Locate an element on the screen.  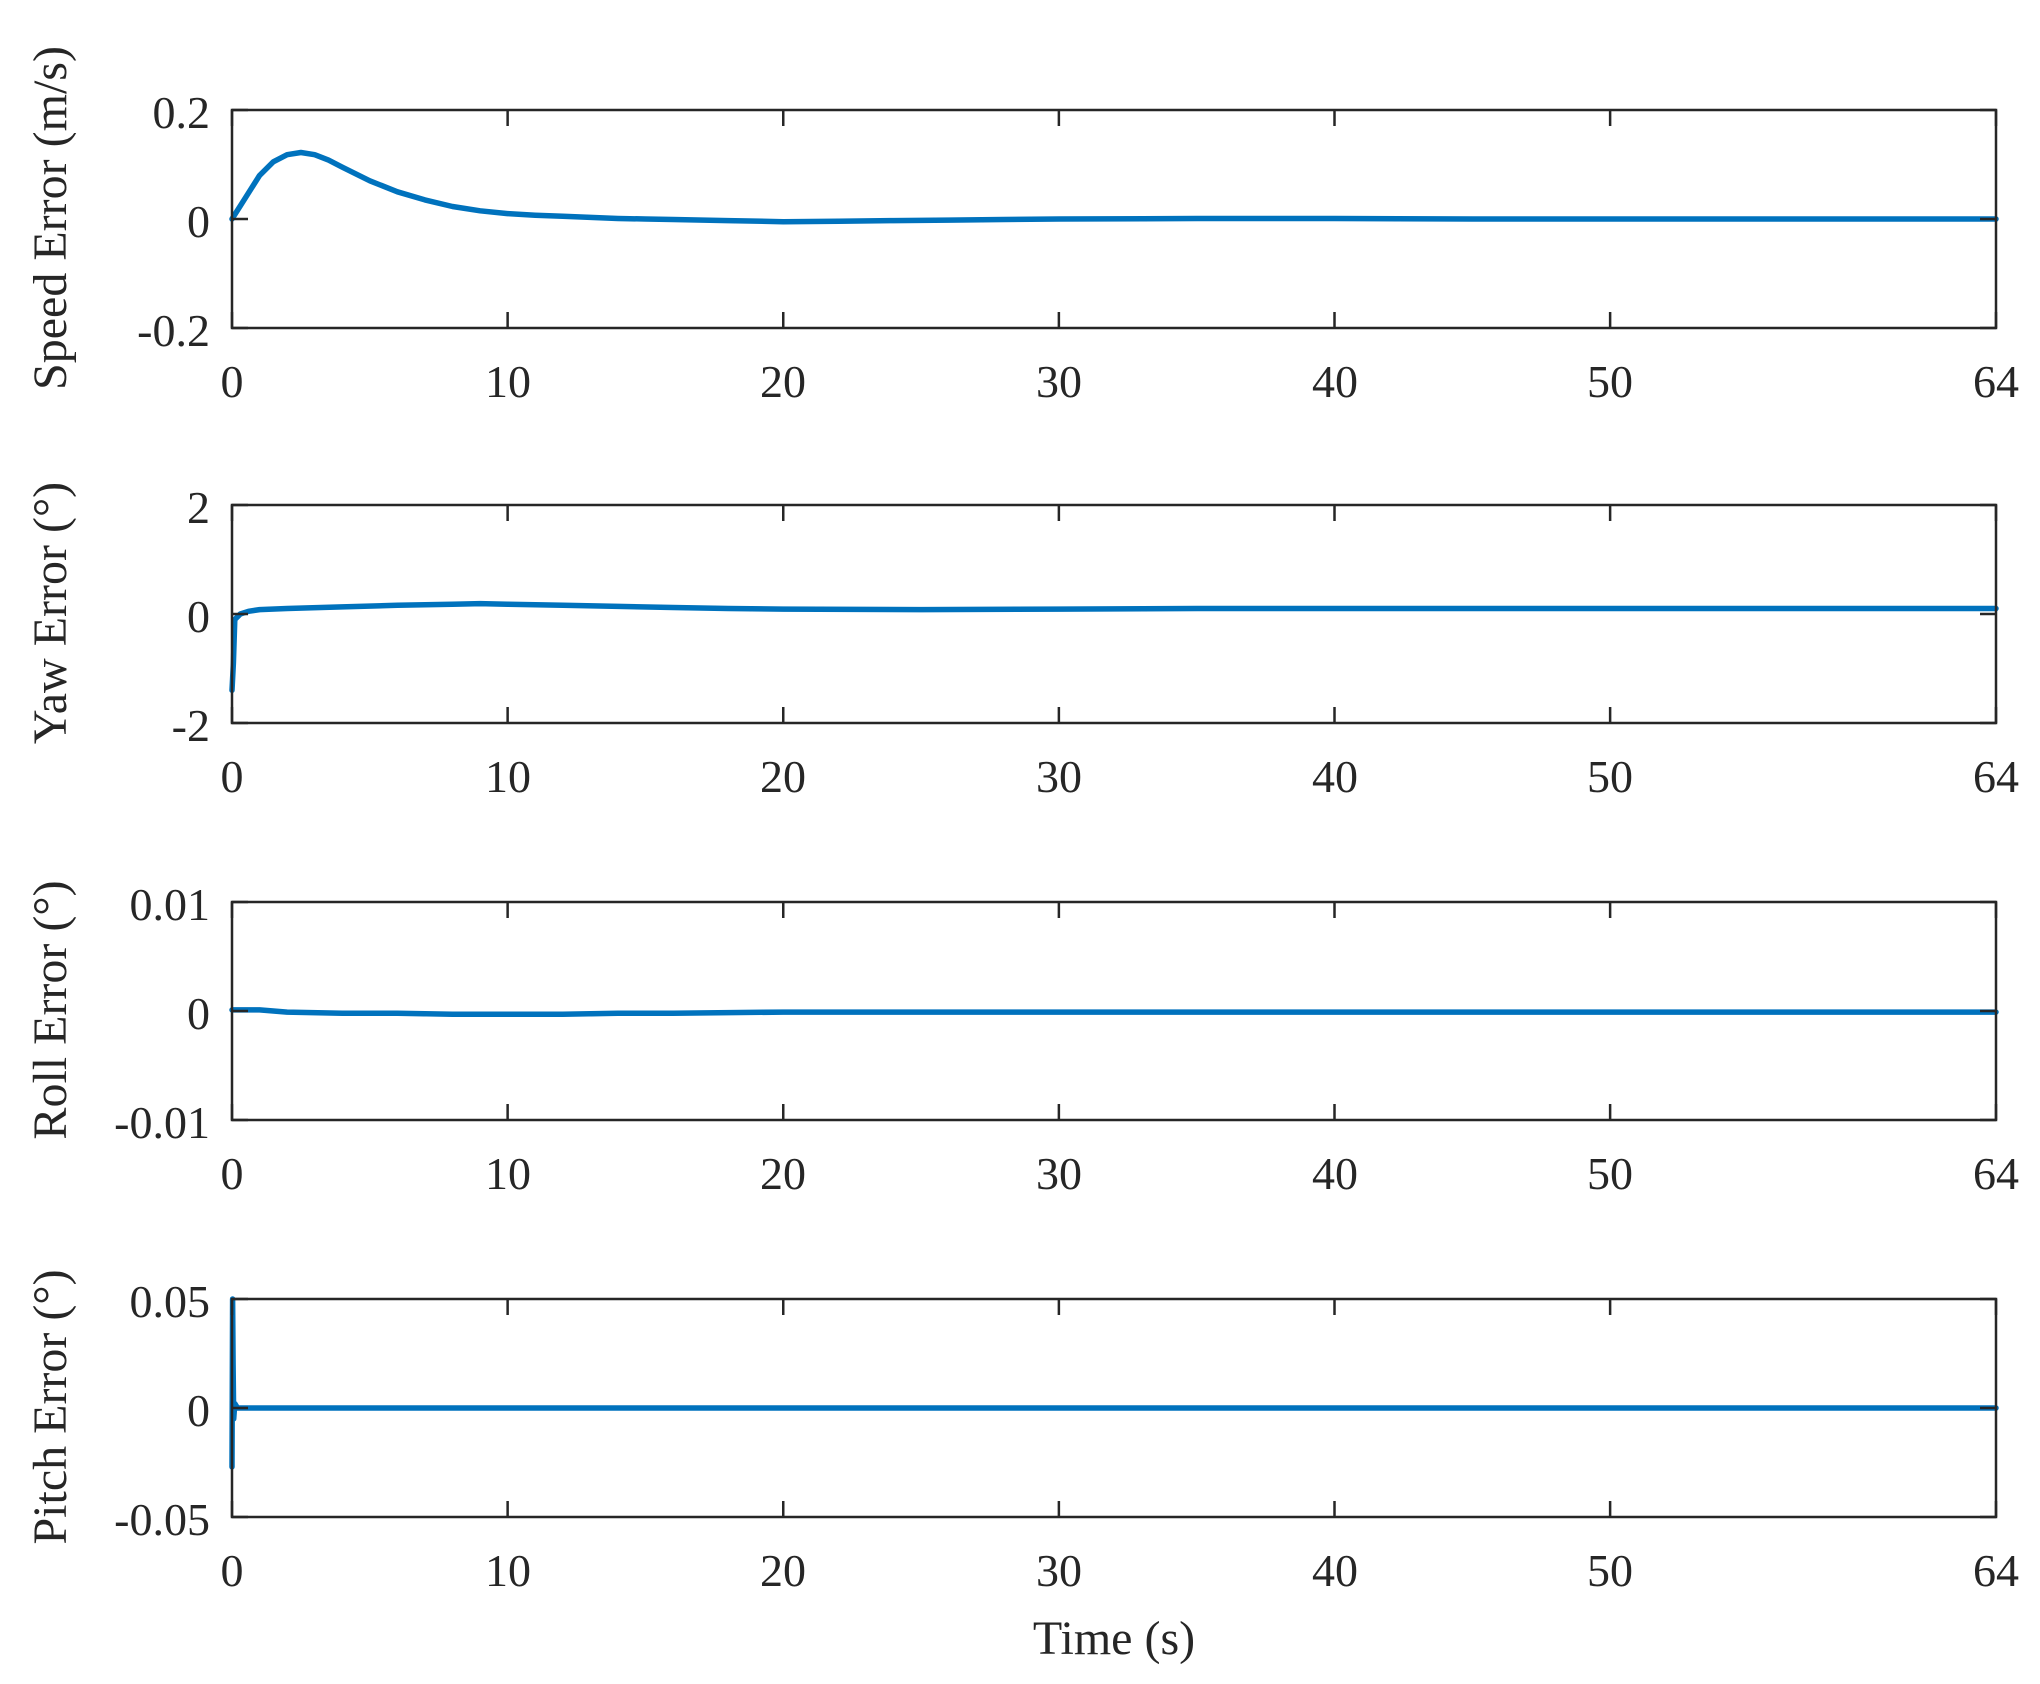
pitch-error-xtick-20: 20 is located at coordinates (783, 1570).